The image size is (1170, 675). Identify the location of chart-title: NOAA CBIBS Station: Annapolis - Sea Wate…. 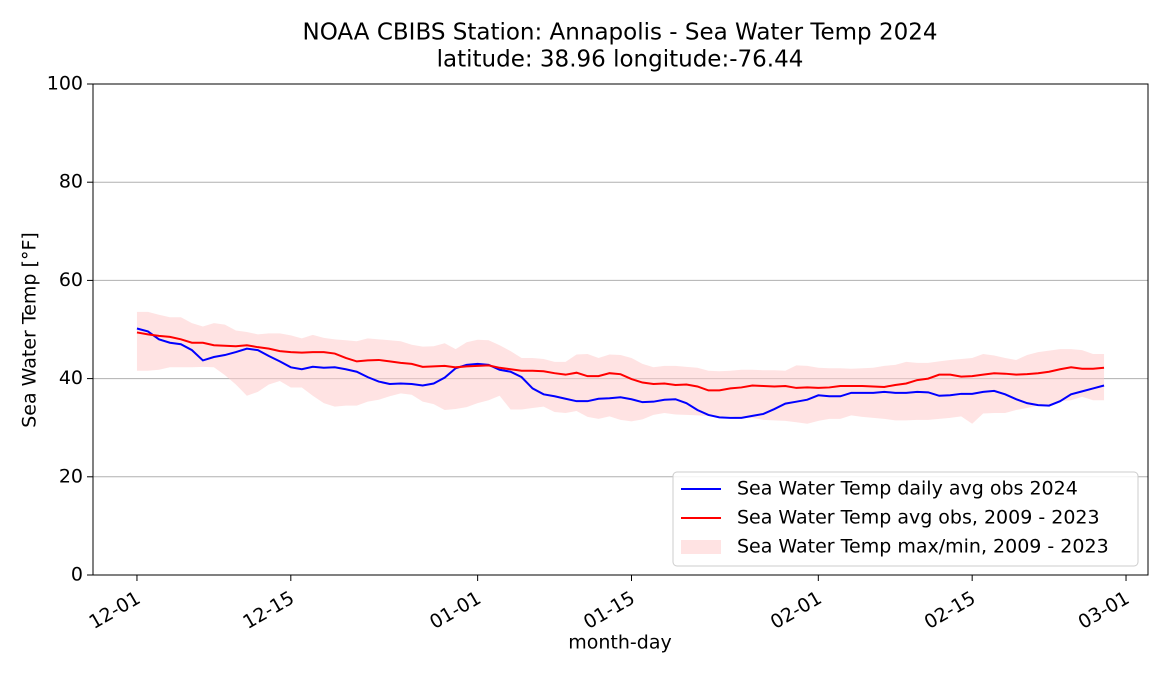
(620, 33).